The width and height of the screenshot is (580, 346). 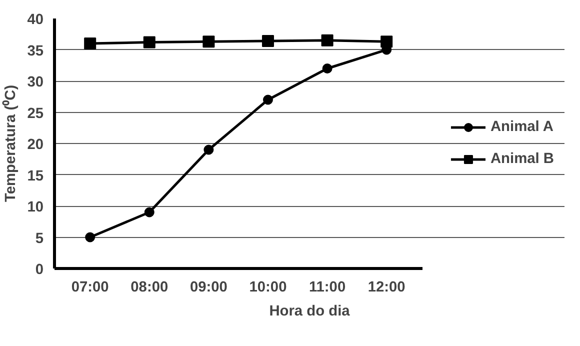 What do you see at coordinates (35, 176) in the screenshot?
I see `y-tick-label: 15` at bounding box center [35, 176].